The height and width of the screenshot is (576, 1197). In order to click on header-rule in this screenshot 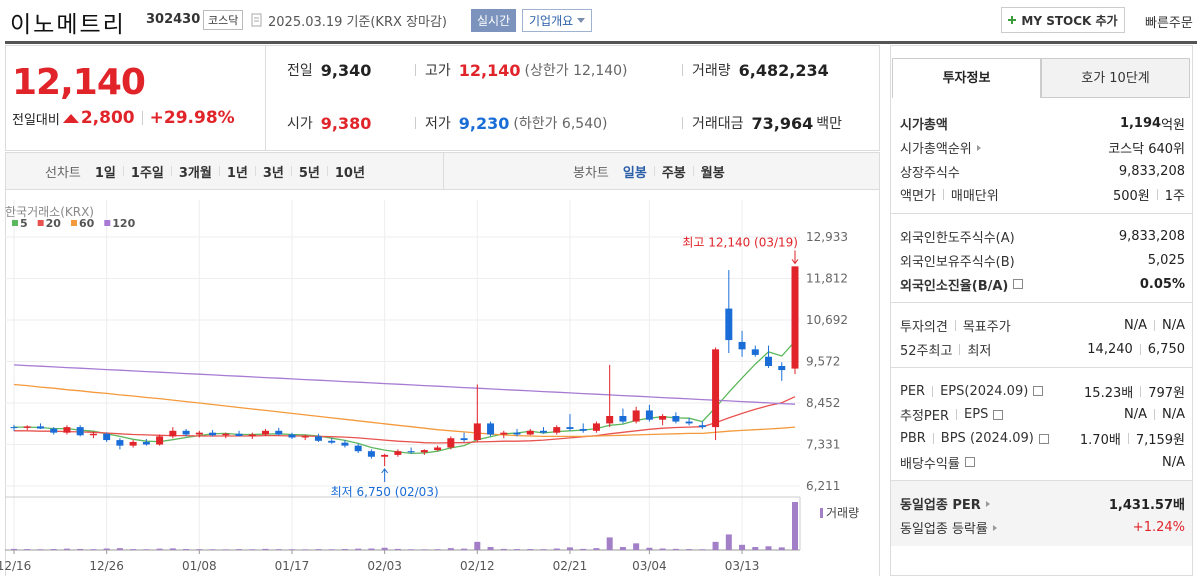, I will do `click(601, 42)`.